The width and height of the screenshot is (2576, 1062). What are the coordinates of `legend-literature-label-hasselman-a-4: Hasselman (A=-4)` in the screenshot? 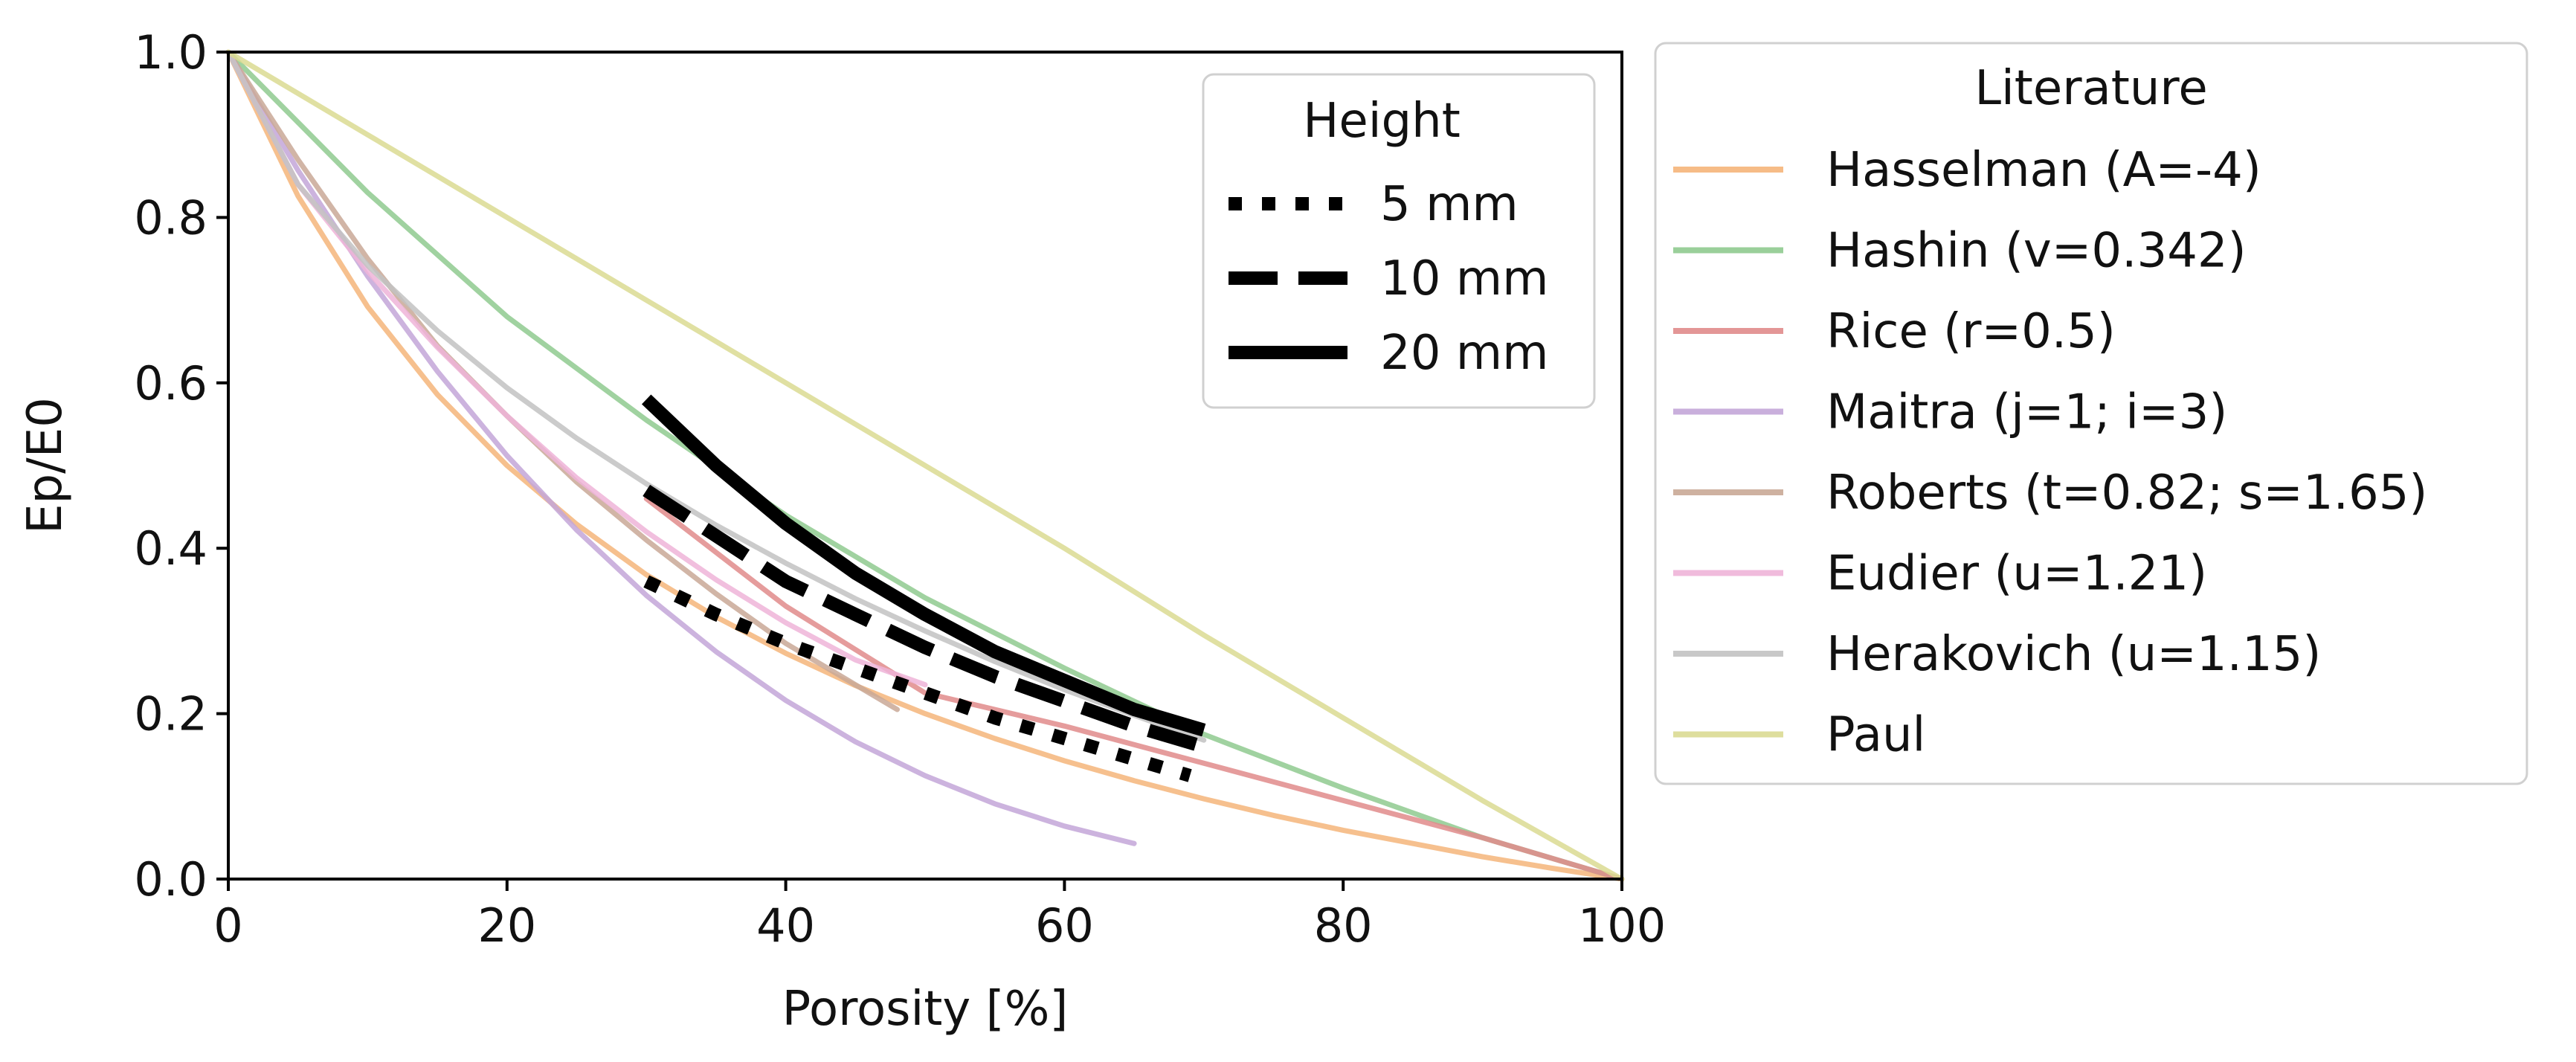 It's located at (2043, 170).